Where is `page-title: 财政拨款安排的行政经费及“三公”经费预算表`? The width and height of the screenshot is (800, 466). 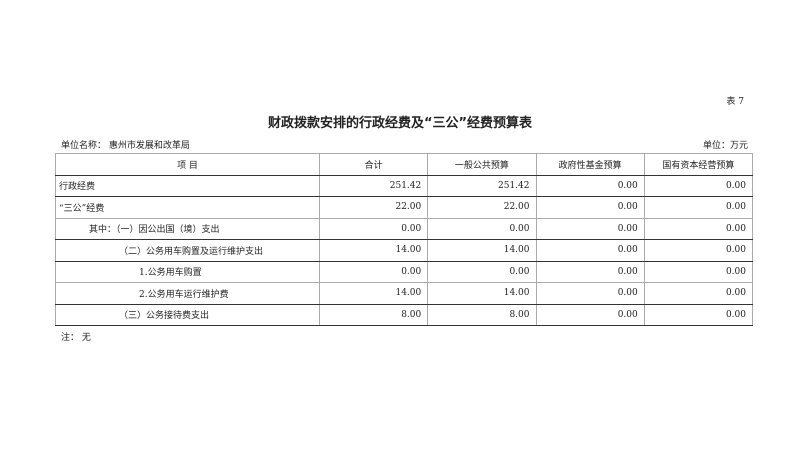
page-title: 财政拨款安排的行政经费及“三公”经费预算表 is located at coordinates (400, 123).